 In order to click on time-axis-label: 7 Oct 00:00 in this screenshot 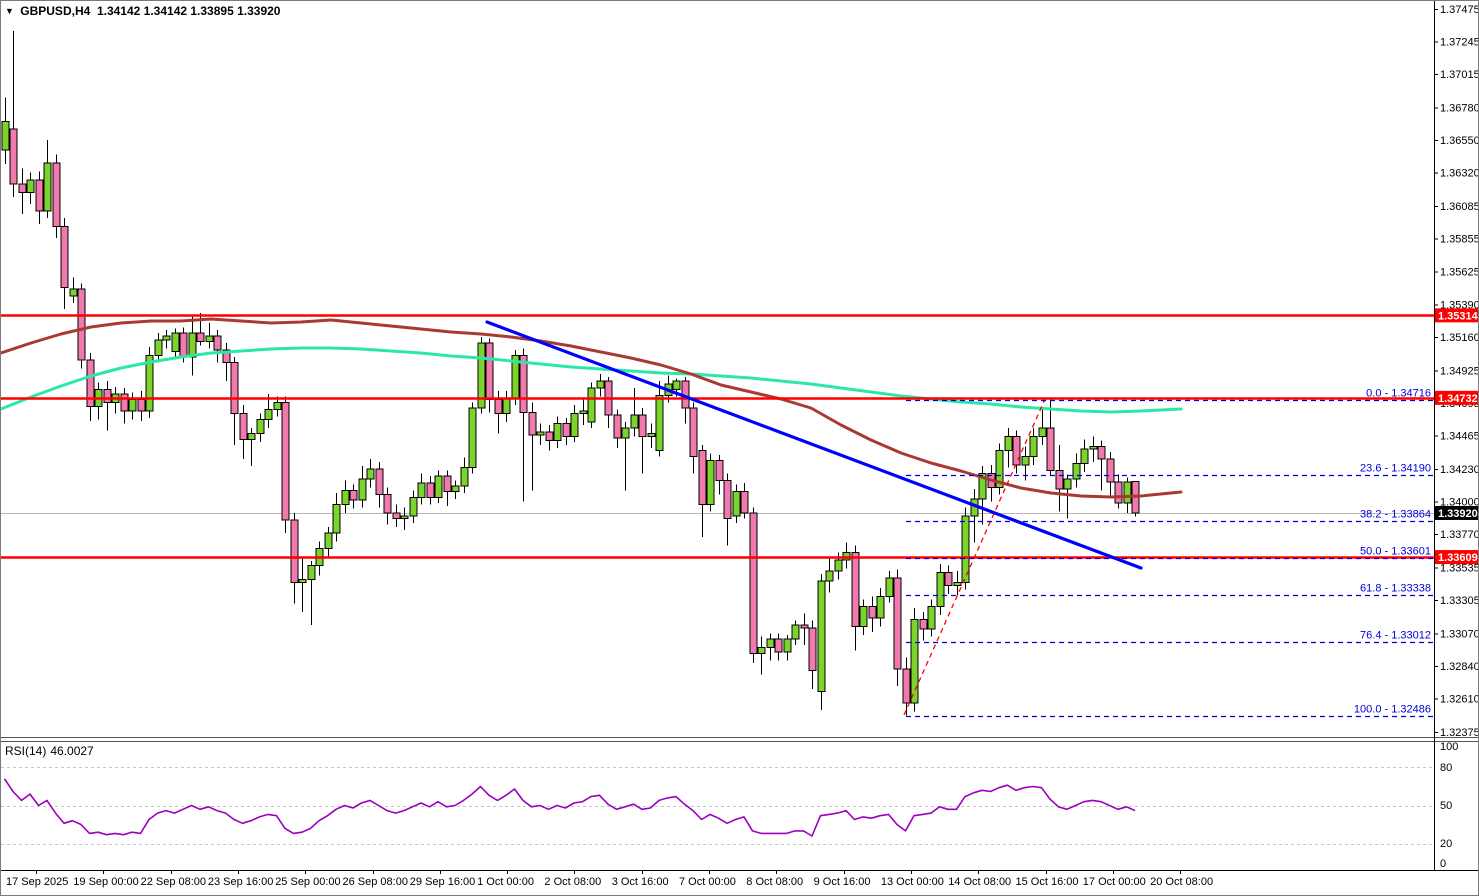, I will do `click(707, 882)`.